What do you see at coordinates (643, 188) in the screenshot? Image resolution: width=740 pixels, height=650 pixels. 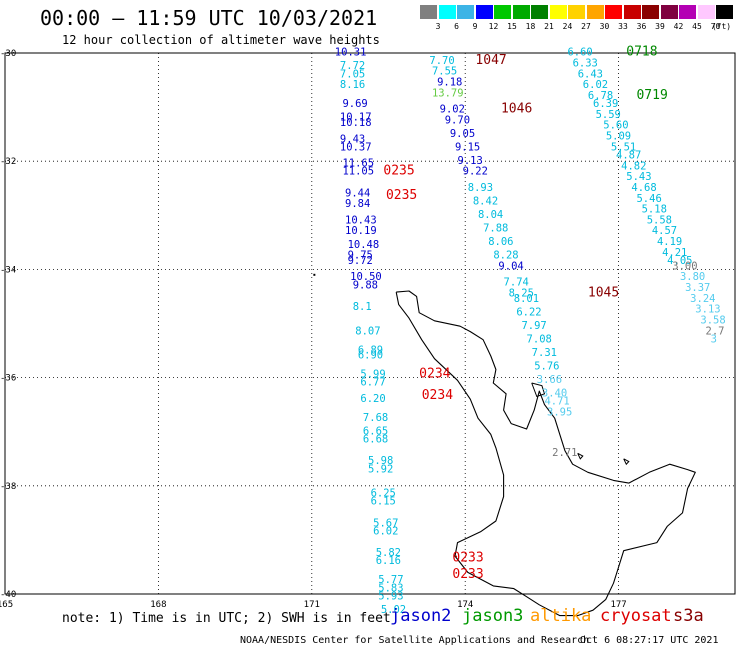 I see `swh-value: 4.68` at bounding box center [643, 188].